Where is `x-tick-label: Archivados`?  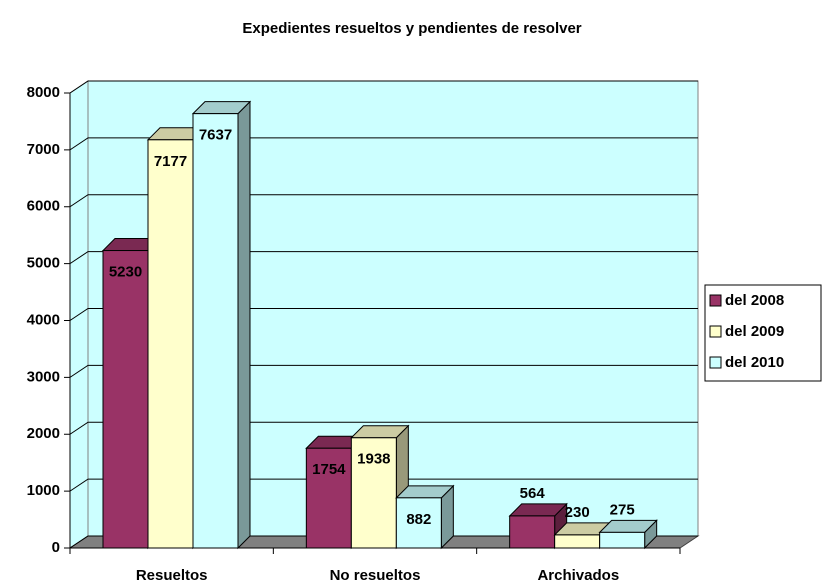 x-tick-label: Archivados is located at coordinates (578, 575).